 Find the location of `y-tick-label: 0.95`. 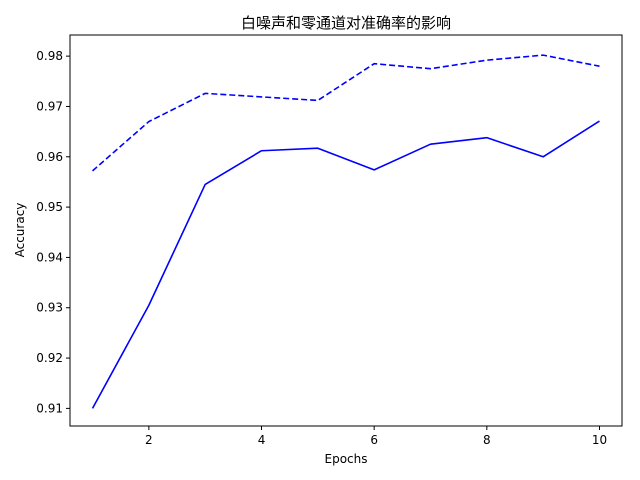

y-tick-label: 0.95 is located at coordinates (49, 207).